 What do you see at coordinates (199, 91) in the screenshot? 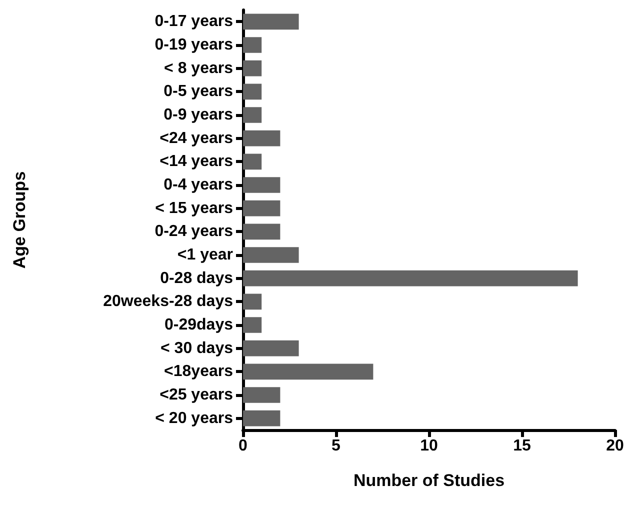
I see `y-tick-label: 0-5 years` at bounding box center [199, 91].